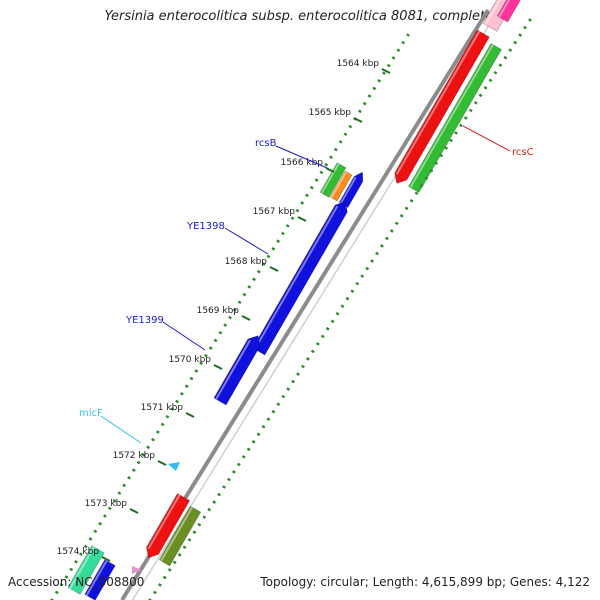  I want to click on gene-label-ye1399: YE1399, so click(144, 320).